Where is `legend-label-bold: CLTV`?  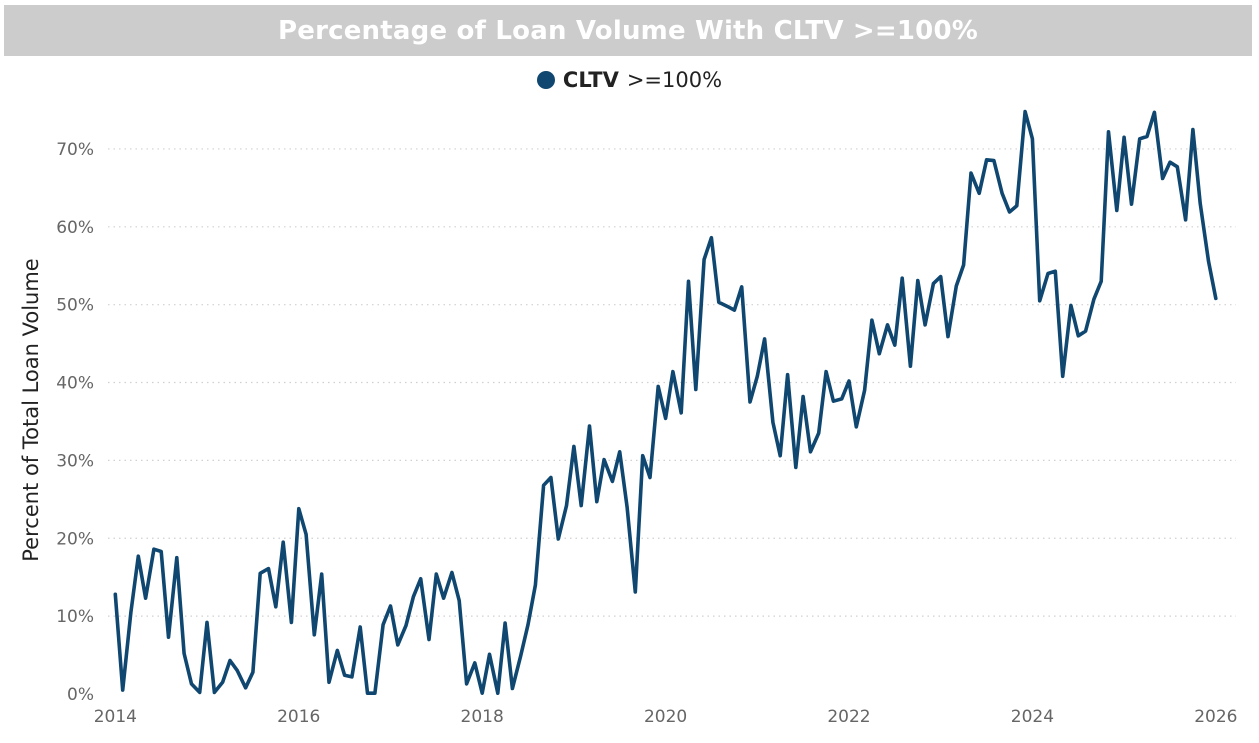
legend-label-bold: CLTV is located at coordinates (590, 80).